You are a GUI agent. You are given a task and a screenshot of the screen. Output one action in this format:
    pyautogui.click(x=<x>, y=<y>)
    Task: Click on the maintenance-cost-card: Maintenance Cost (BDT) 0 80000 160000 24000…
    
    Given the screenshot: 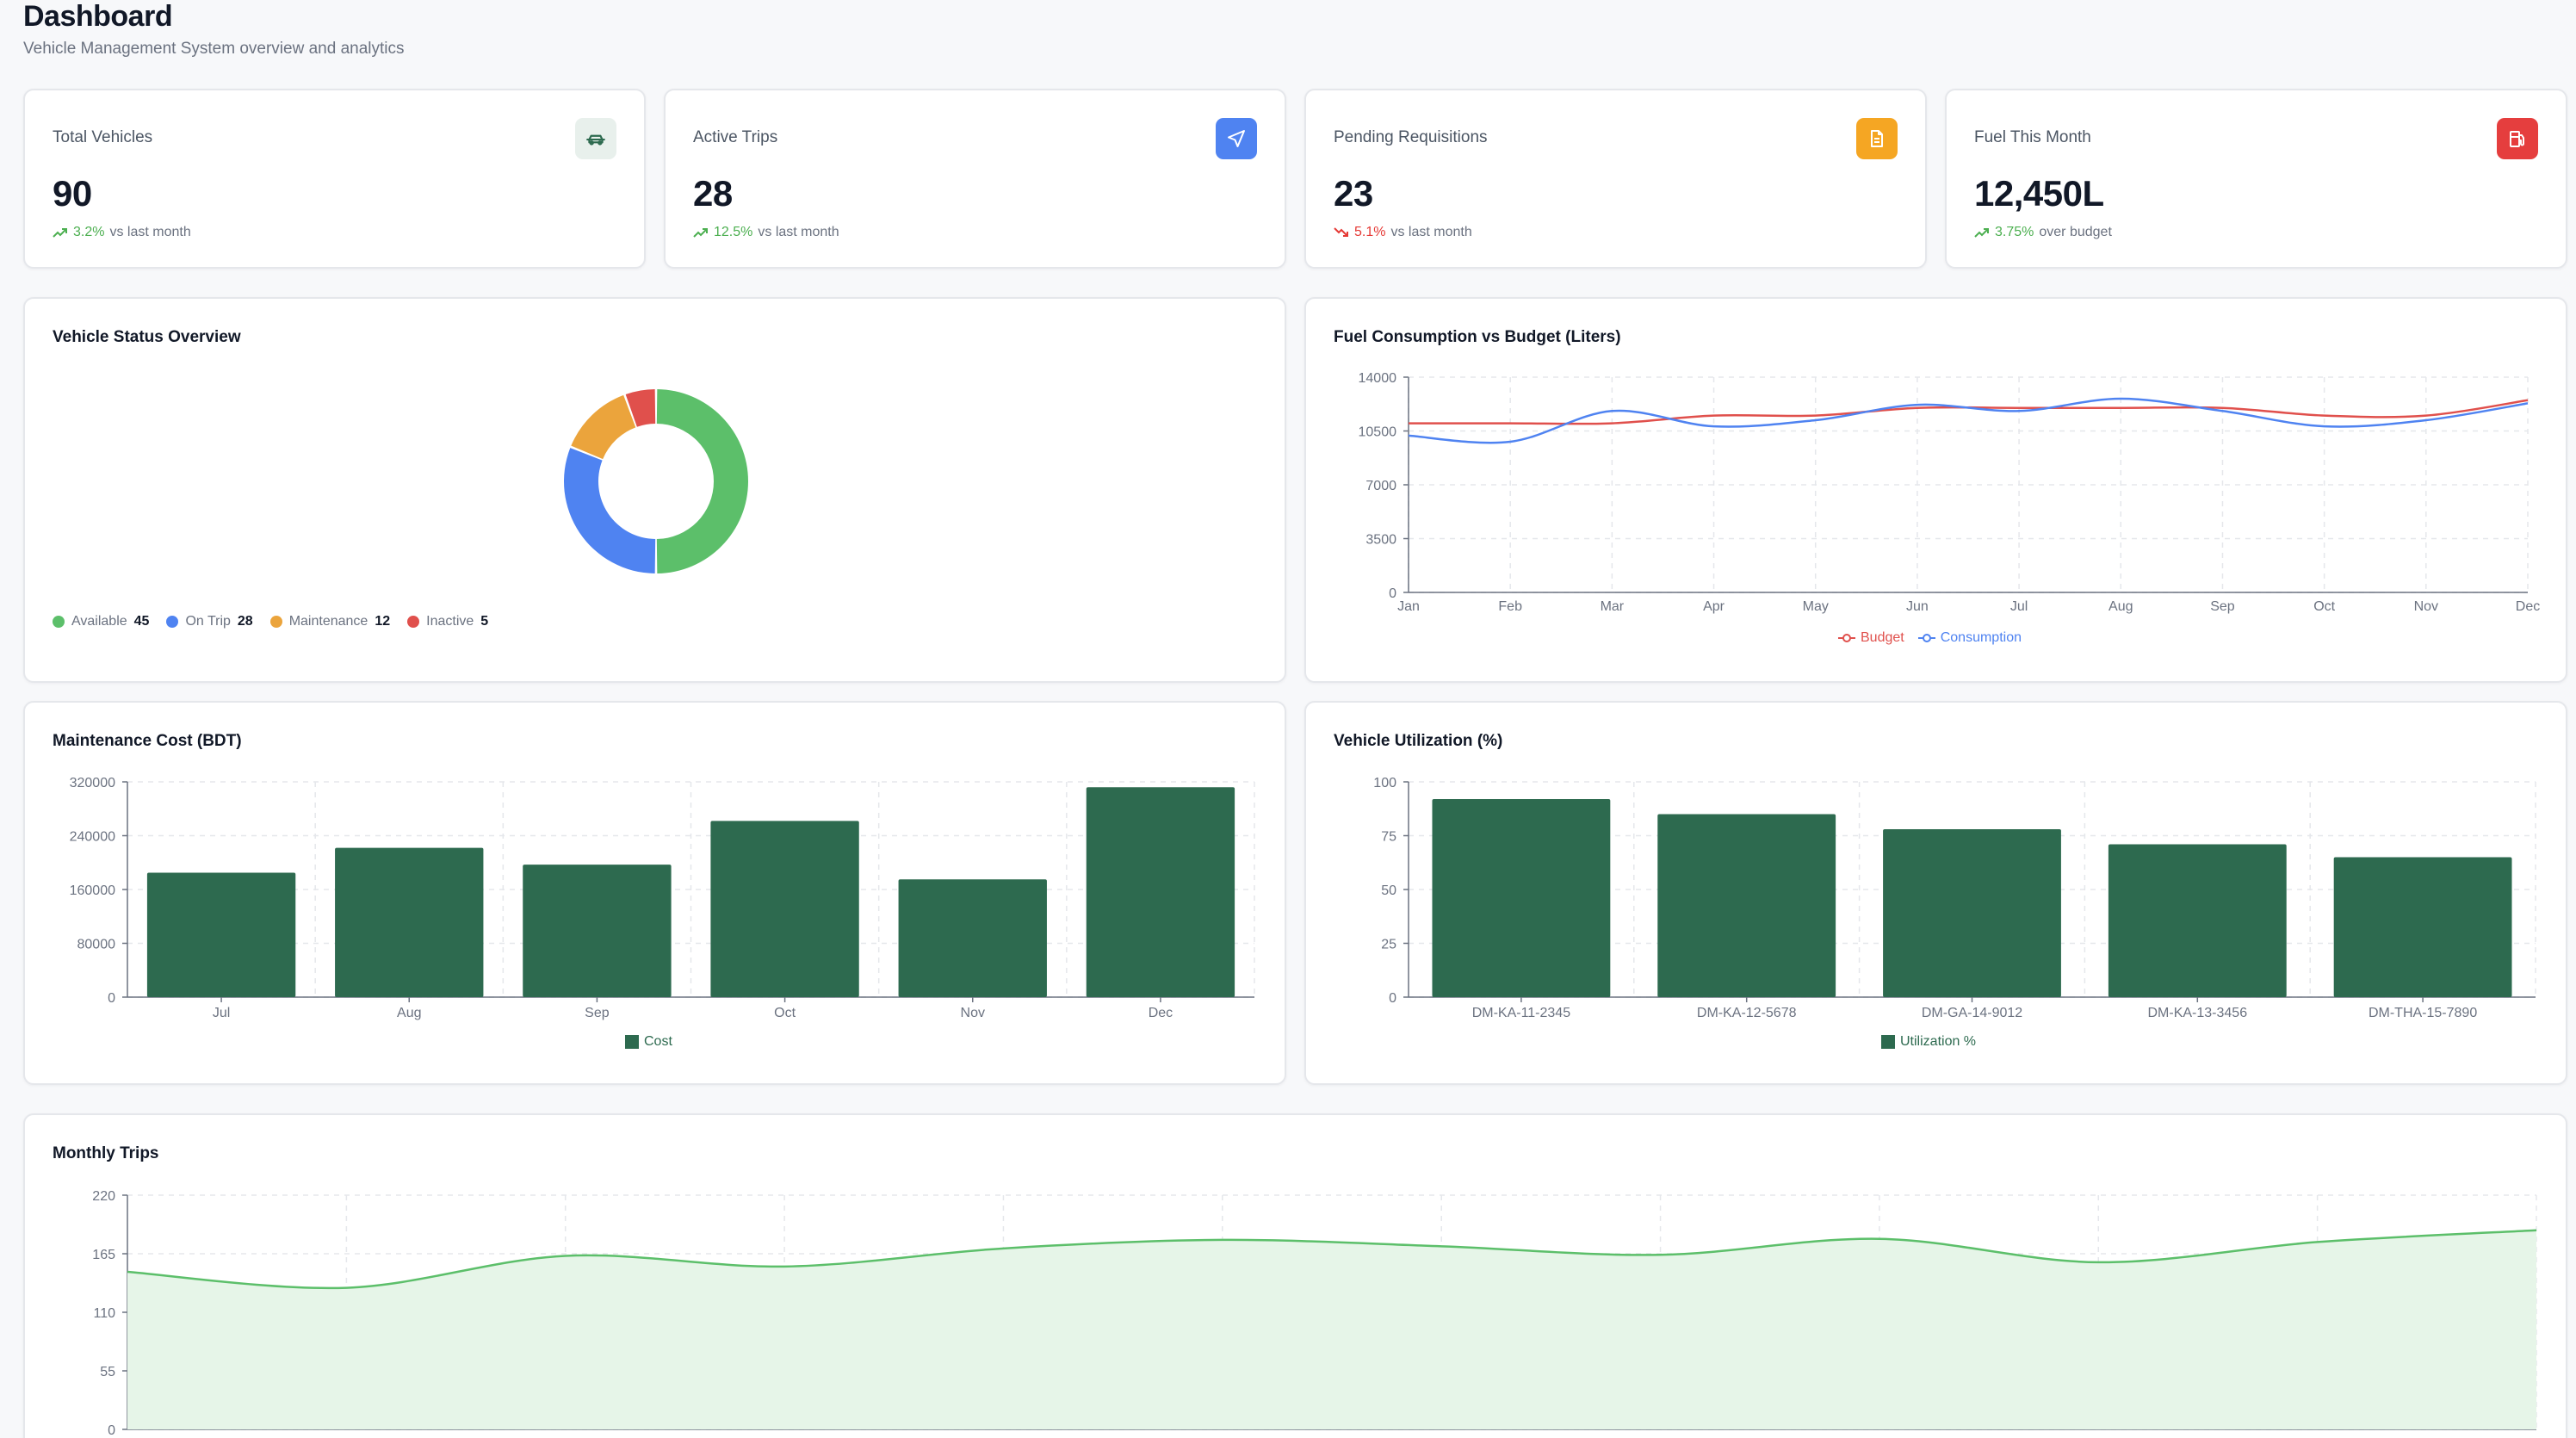 What is the action you would take?
    pyautogui.click(x=655, y=893)
    